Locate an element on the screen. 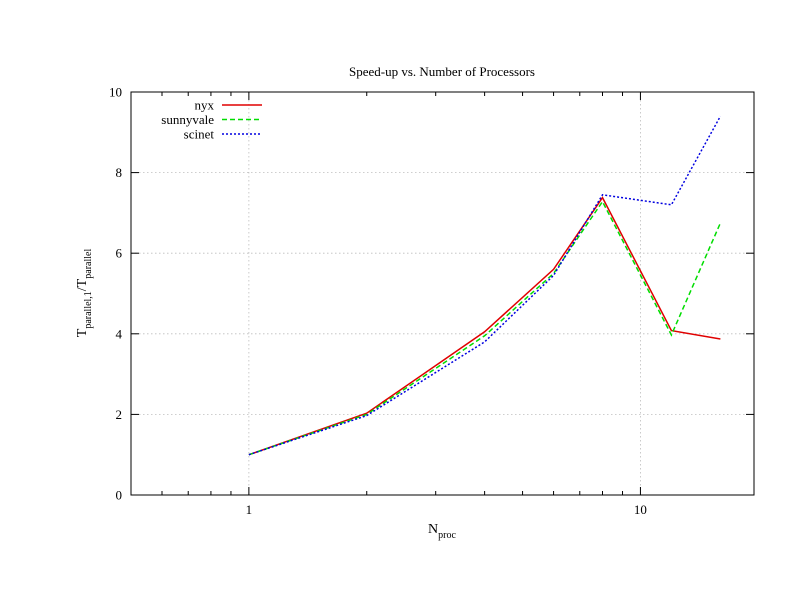  x-axis-title: Nproc is located at coordinates (442, 531).